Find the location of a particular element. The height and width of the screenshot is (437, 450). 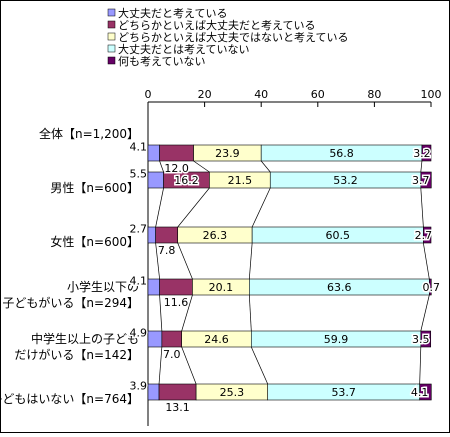

value-label-0-1: 12.0 is located at coordinates (176, 168).